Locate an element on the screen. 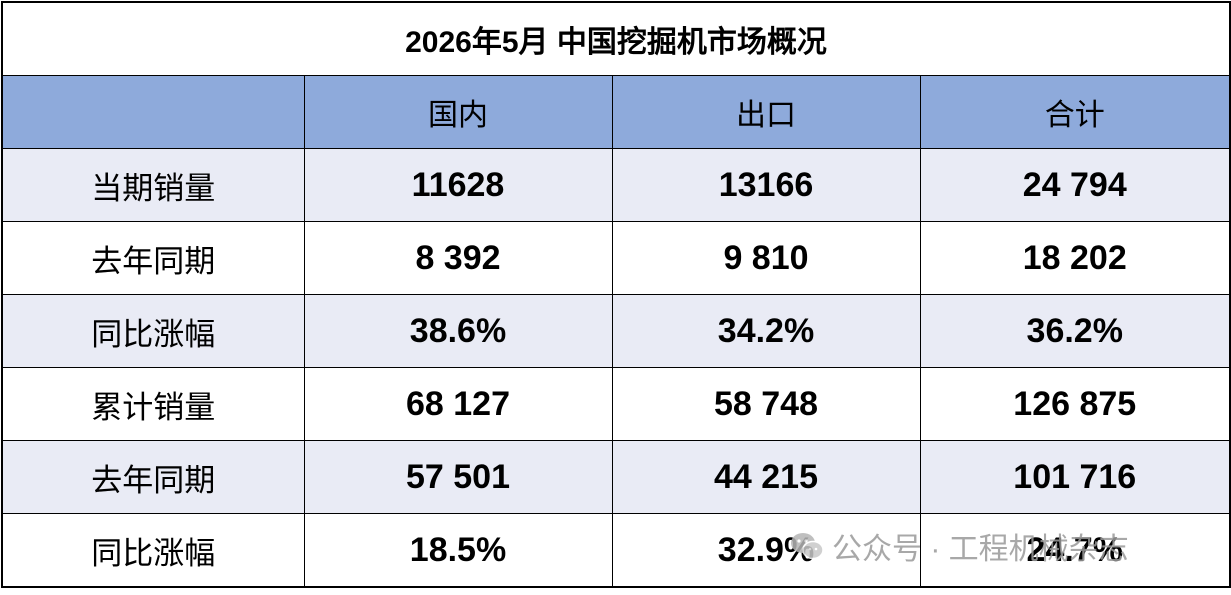  wechat-icon is located at coordinates (807, 546).